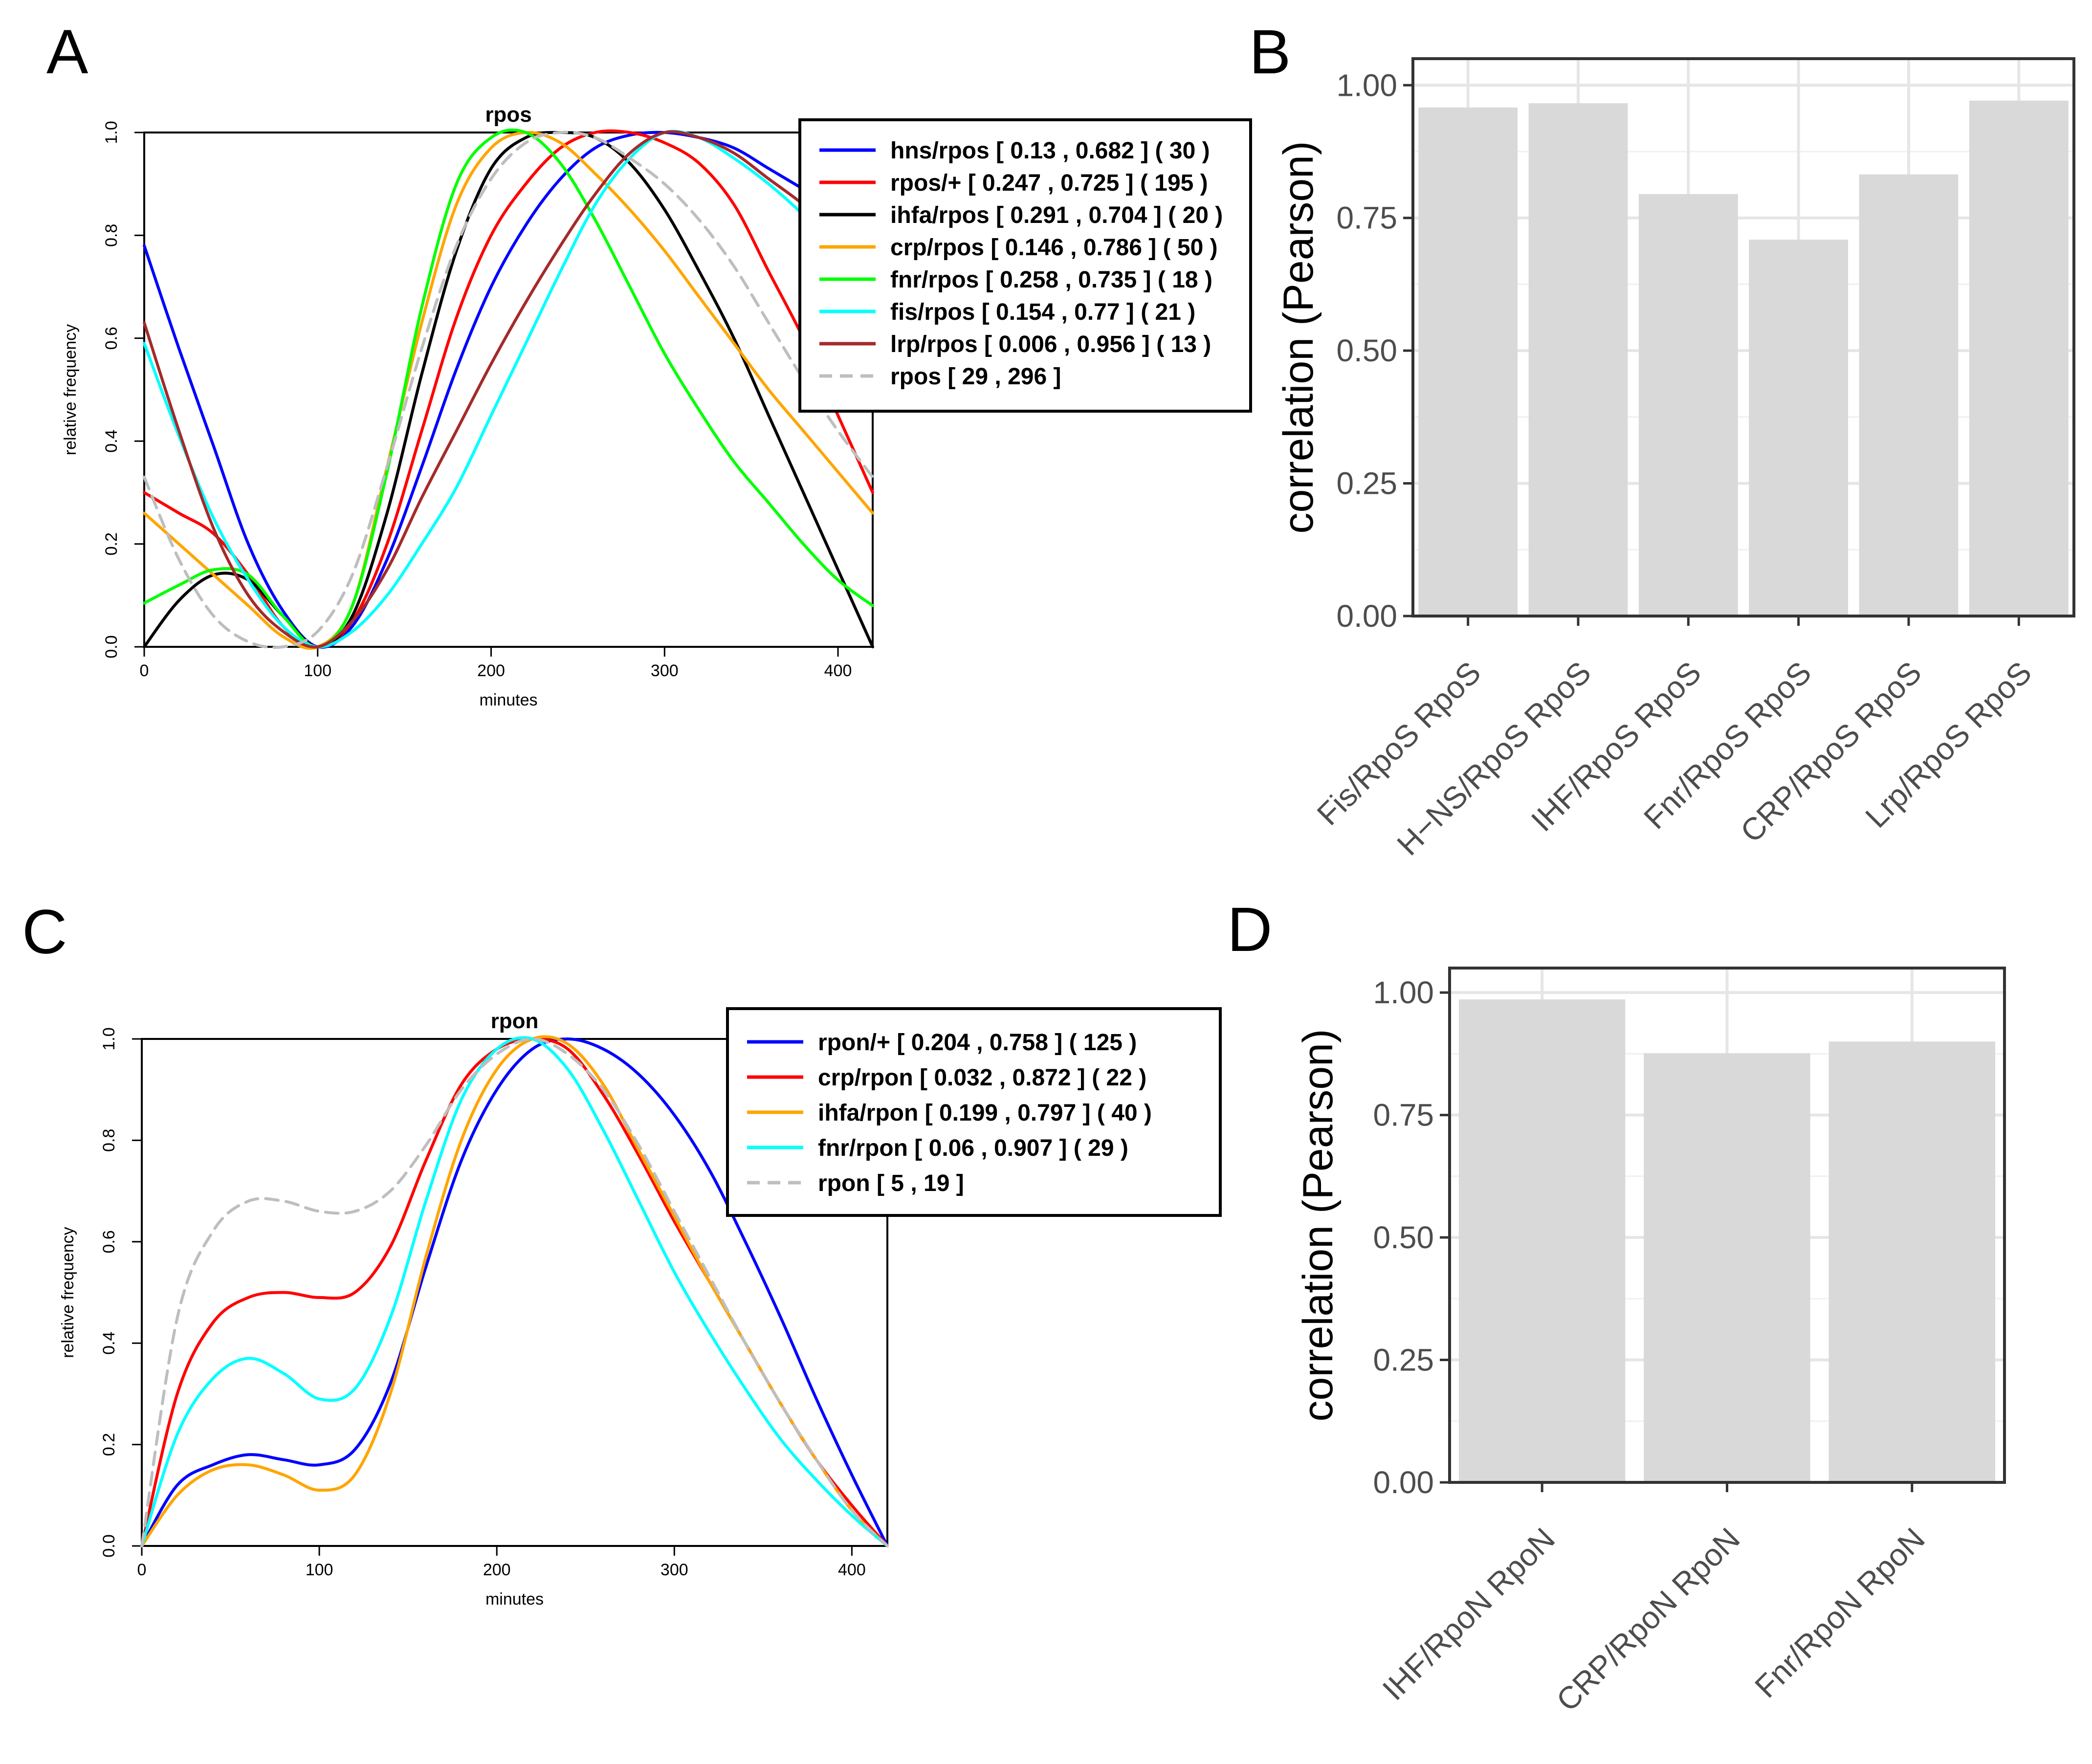 The image size is (2092, 1764). I want to click on bar-crp-rpon-rpon, so click(1727, 1267).